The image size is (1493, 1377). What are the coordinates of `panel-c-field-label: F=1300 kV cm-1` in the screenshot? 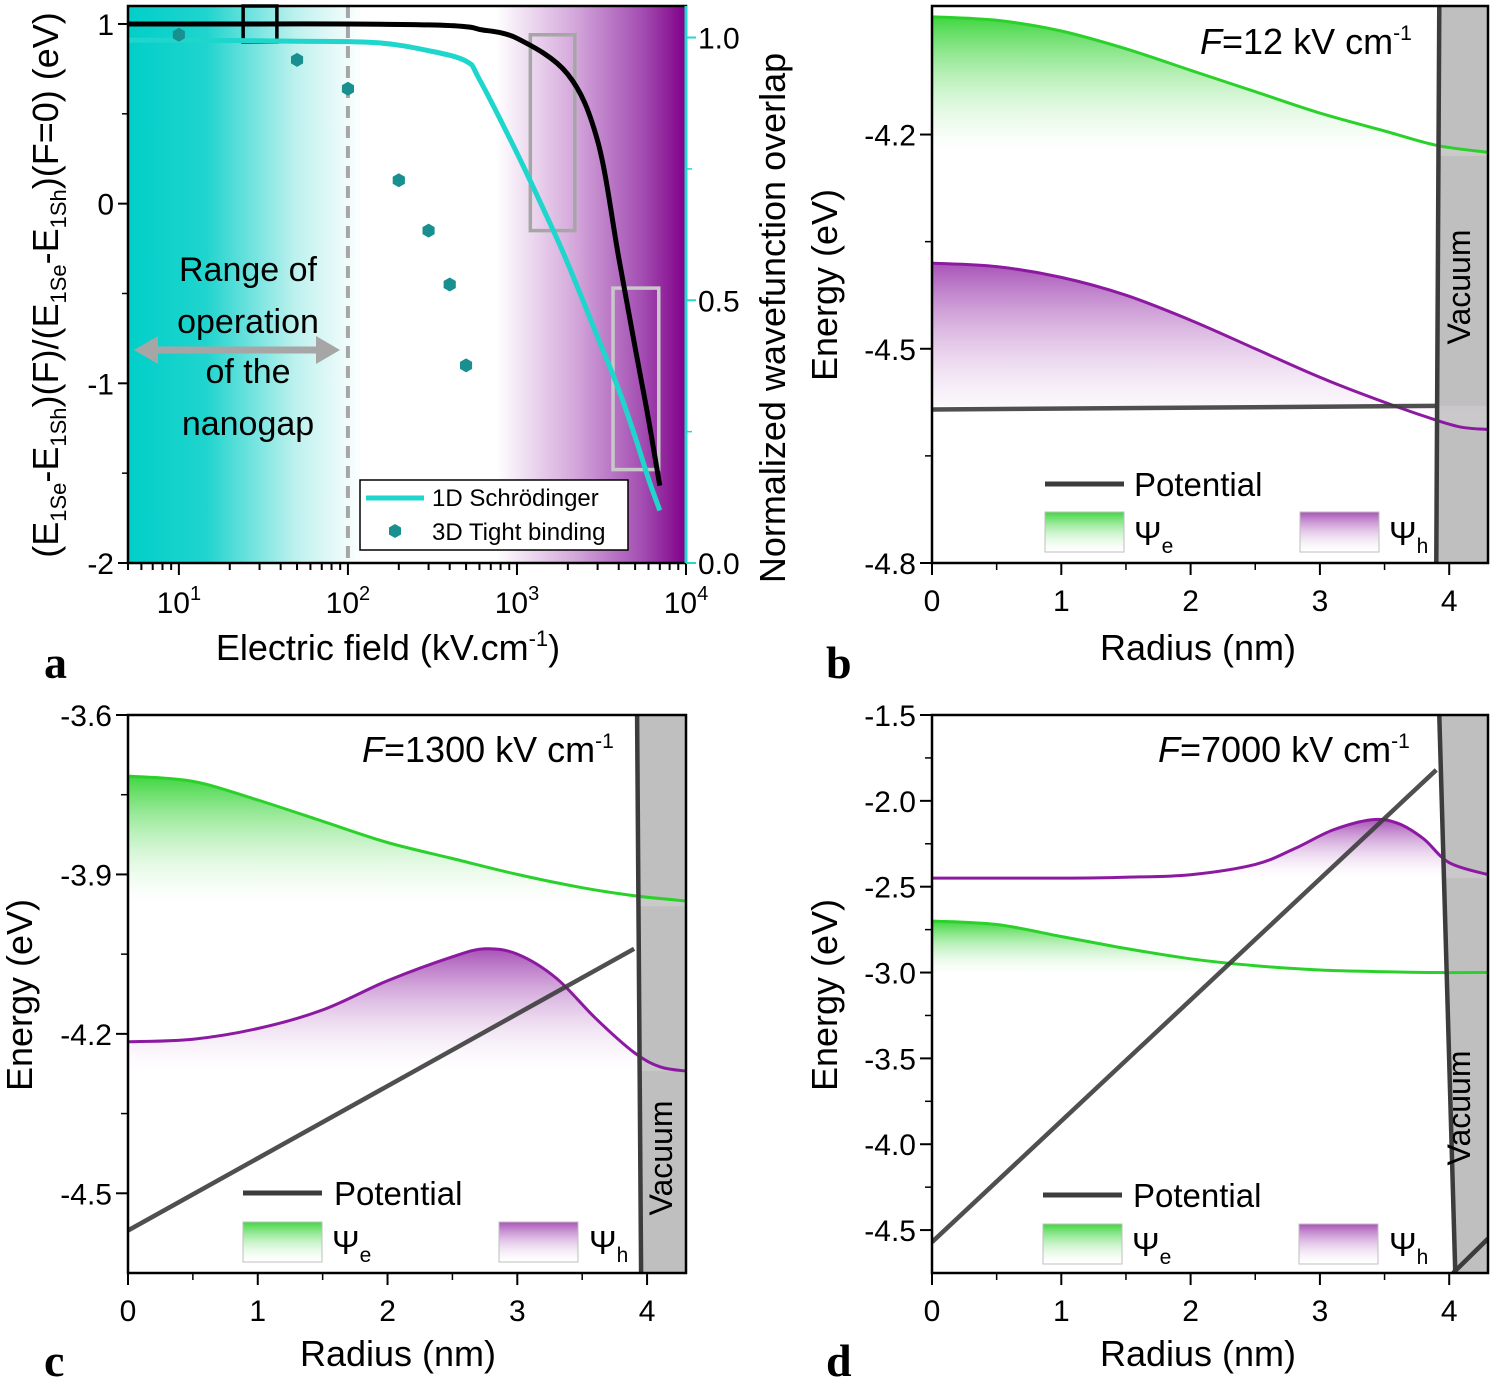 It's located at (488, 749).